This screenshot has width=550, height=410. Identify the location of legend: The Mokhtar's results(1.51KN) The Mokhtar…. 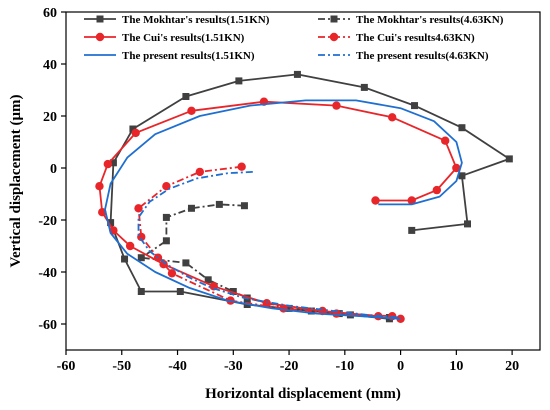
(294, 38).